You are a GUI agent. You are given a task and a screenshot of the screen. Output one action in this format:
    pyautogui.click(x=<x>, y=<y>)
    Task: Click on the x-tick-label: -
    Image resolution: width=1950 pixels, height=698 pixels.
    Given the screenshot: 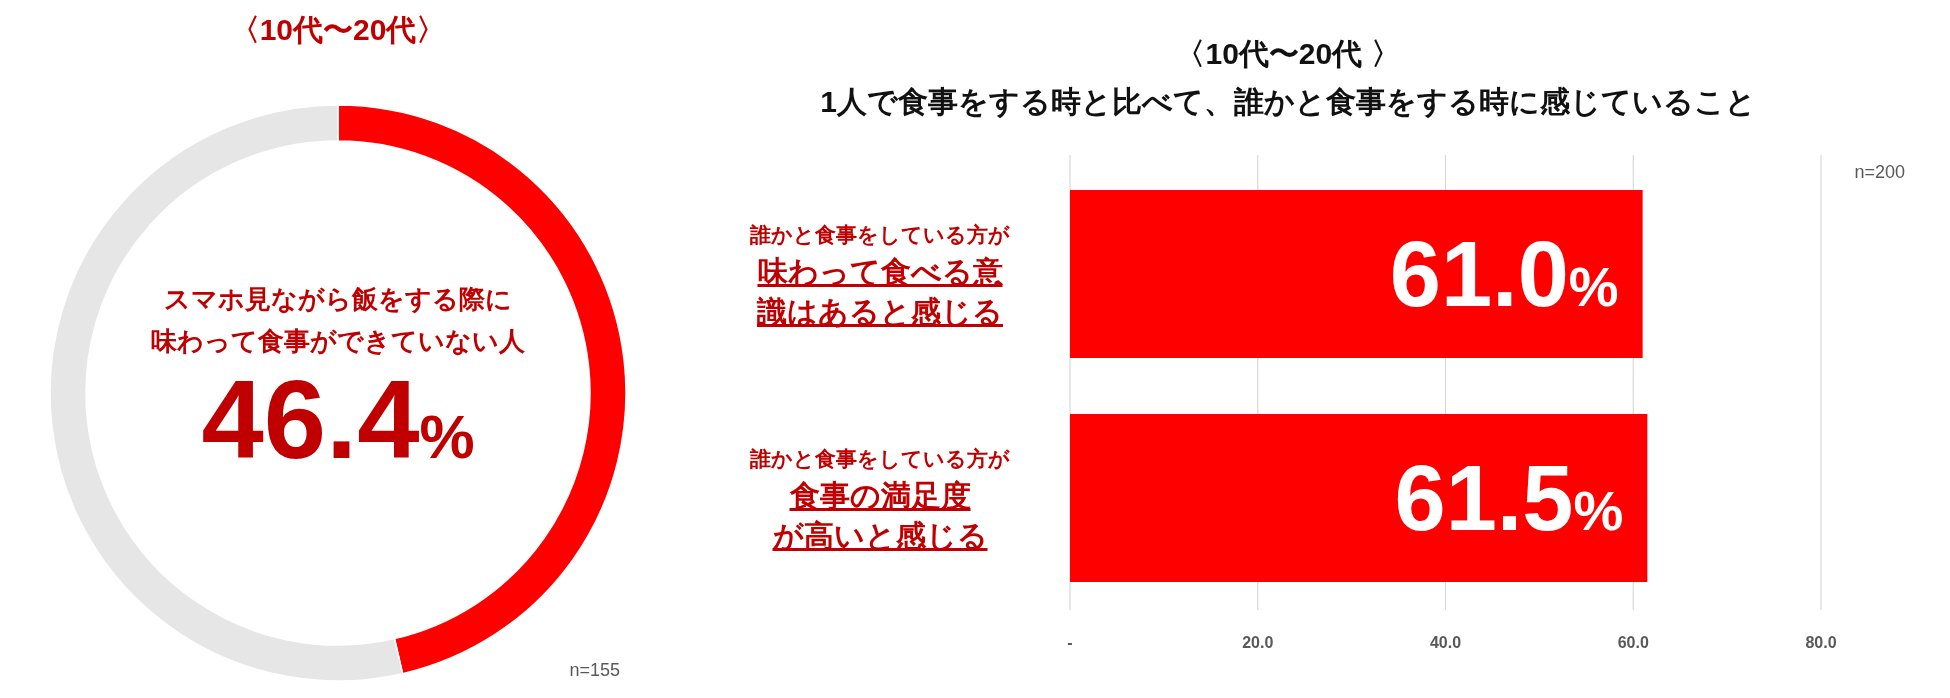 What is the action you would take?
    pyautogui.click(x=1070, y=642)
    